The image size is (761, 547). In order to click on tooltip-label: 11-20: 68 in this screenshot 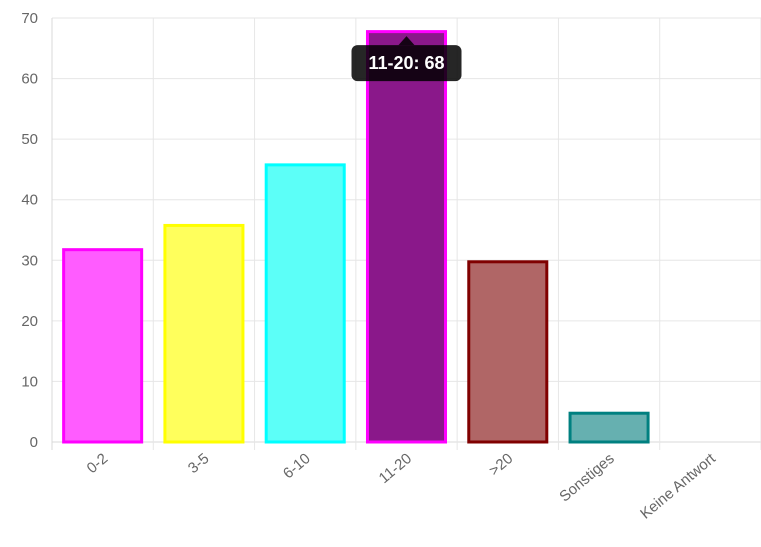, I will do `click(406, 63)`.